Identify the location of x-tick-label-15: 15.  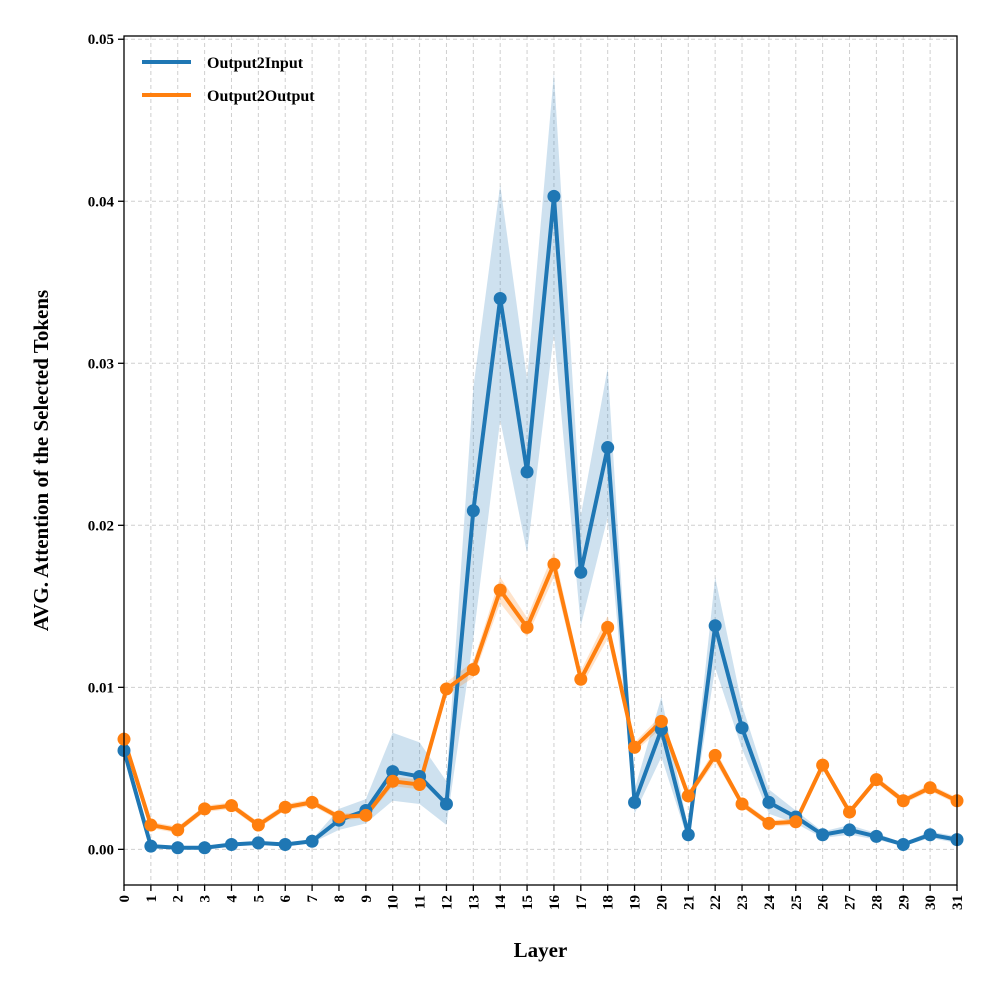
(528, 902).